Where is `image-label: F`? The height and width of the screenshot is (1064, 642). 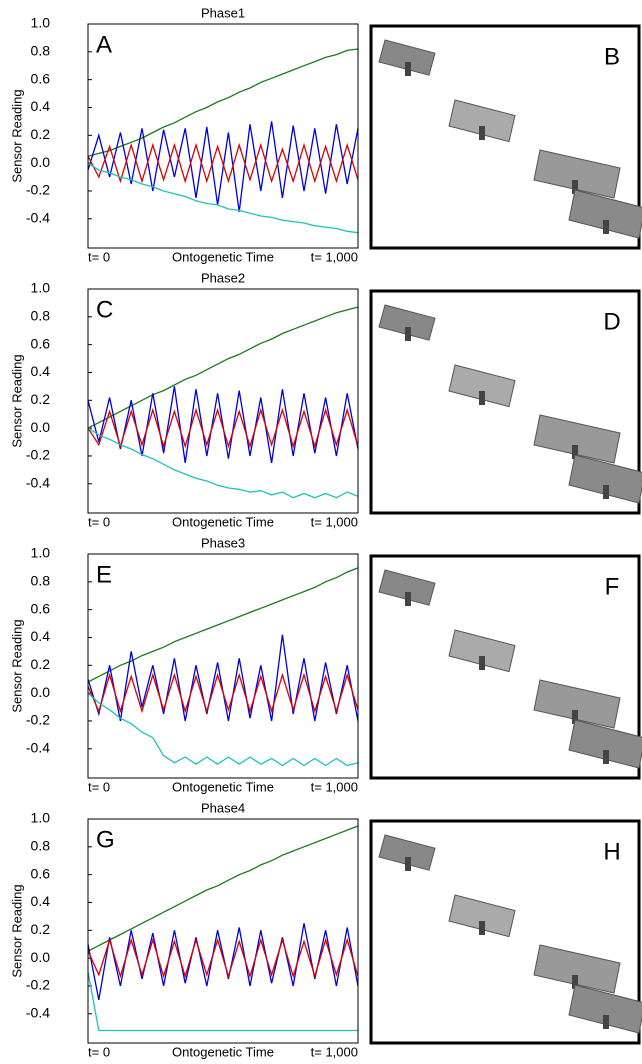 image-label: F is located at coordinates (612, 586).